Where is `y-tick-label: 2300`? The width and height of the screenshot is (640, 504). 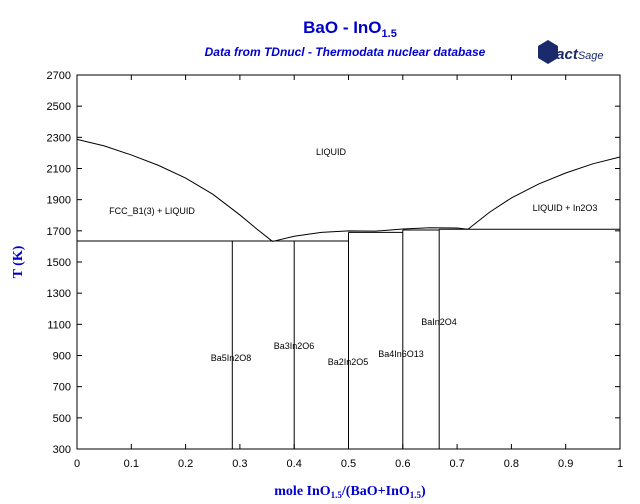 y-tick-label: 2300 is located at coordinates (59, 138).